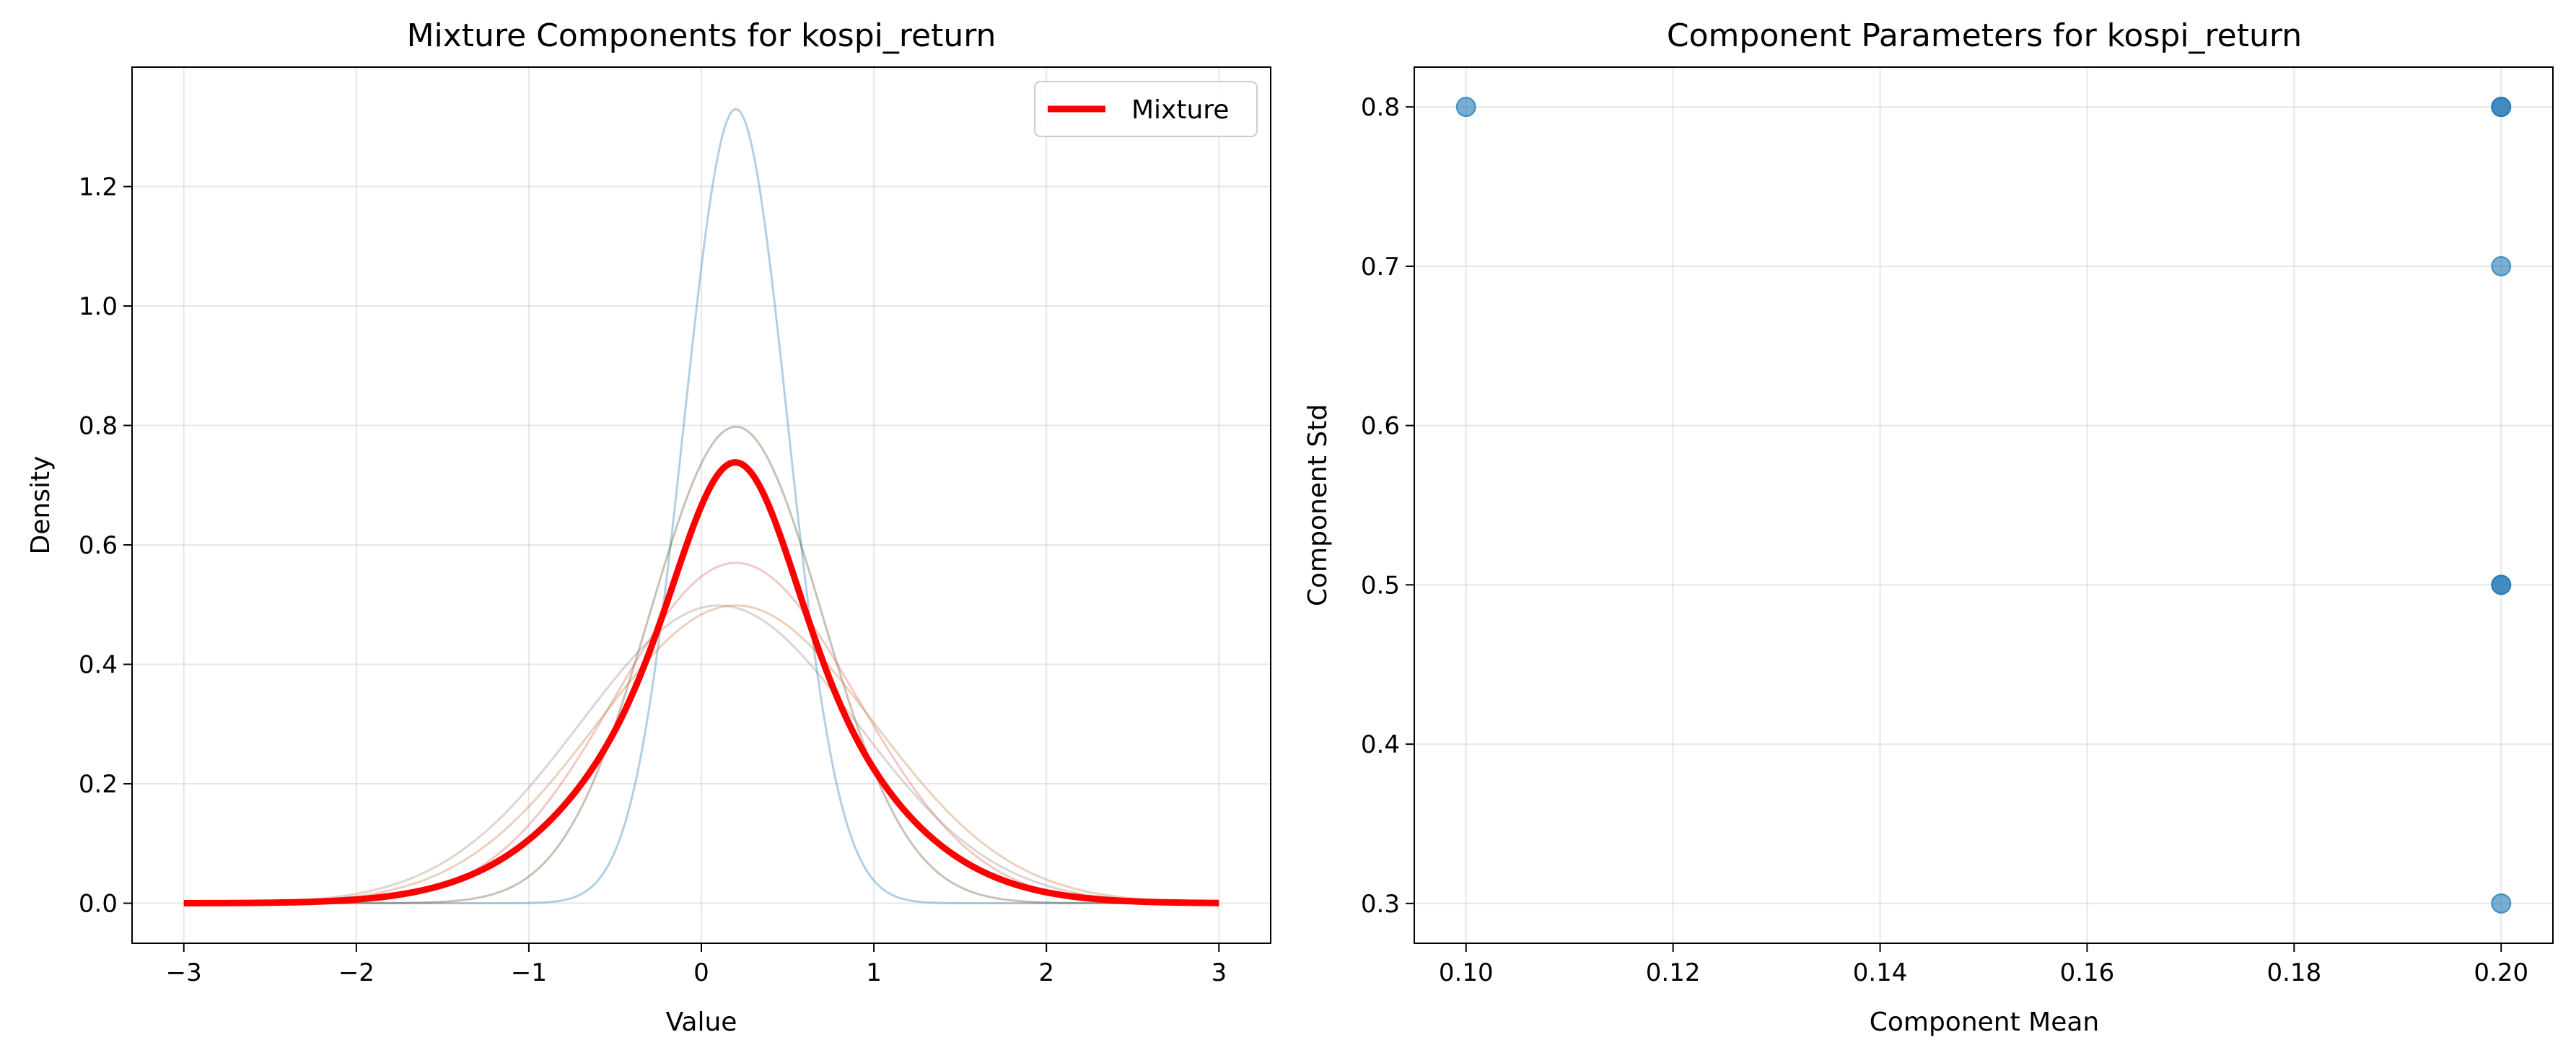 The image size is (2576, 1058). Describe the element at coordinates (99, 784) in the screenshot. I see `y-tick-label: 0.2` at that location.